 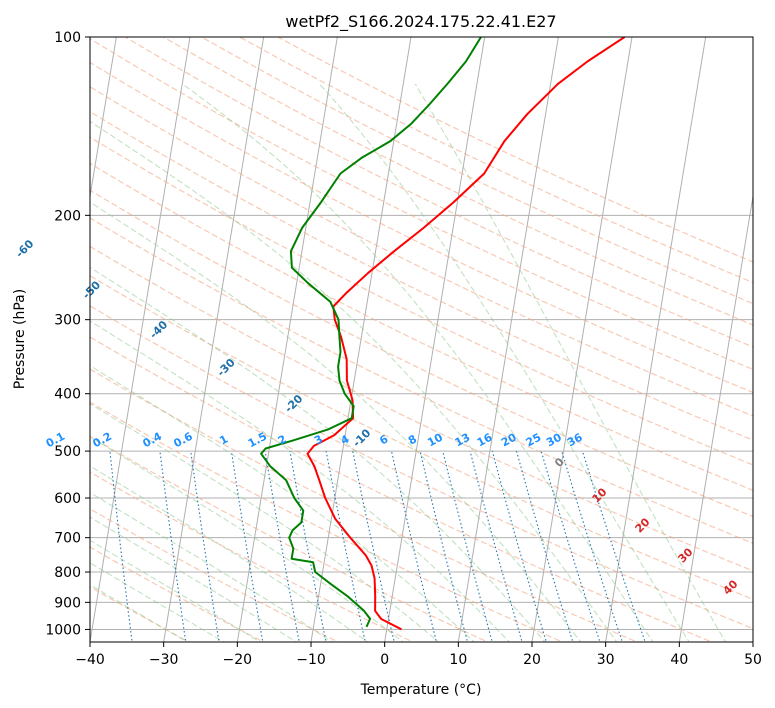 What do you see at coordinates (90, 660) in the screenshot?
I see `x-tick-label: −40` at bounding box center [90, 660].